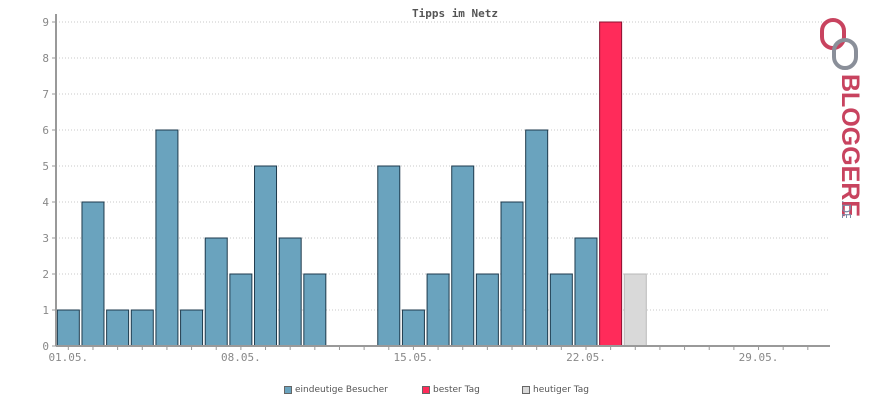 This screenshot has height=400, width=870. I want to click on y-tick-label: 7, so click(45, 94).